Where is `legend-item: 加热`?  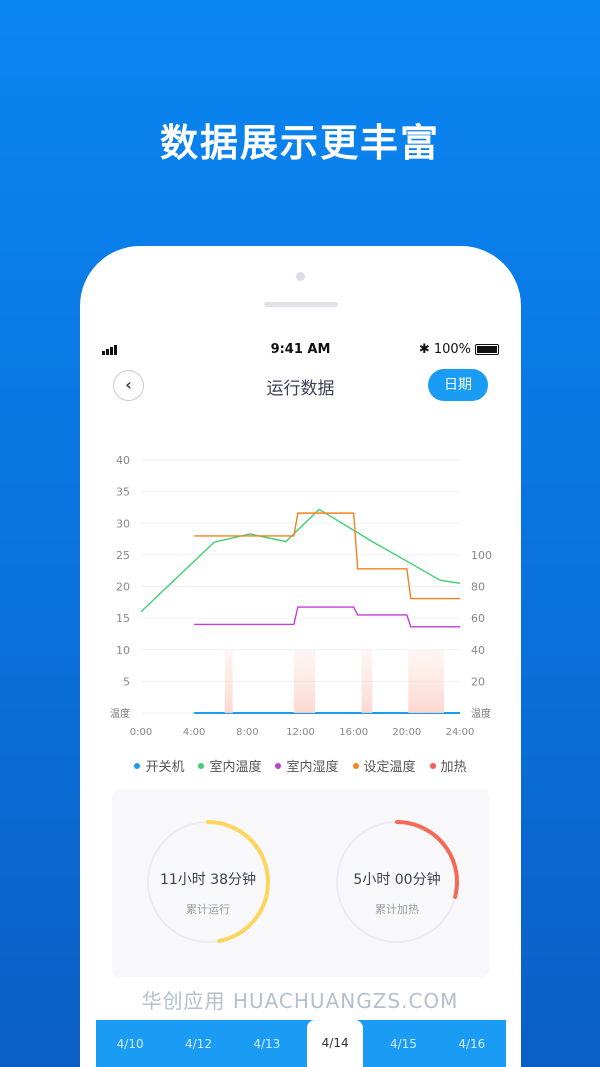 legend-item: 加热 is located at coordinates (448, 765).